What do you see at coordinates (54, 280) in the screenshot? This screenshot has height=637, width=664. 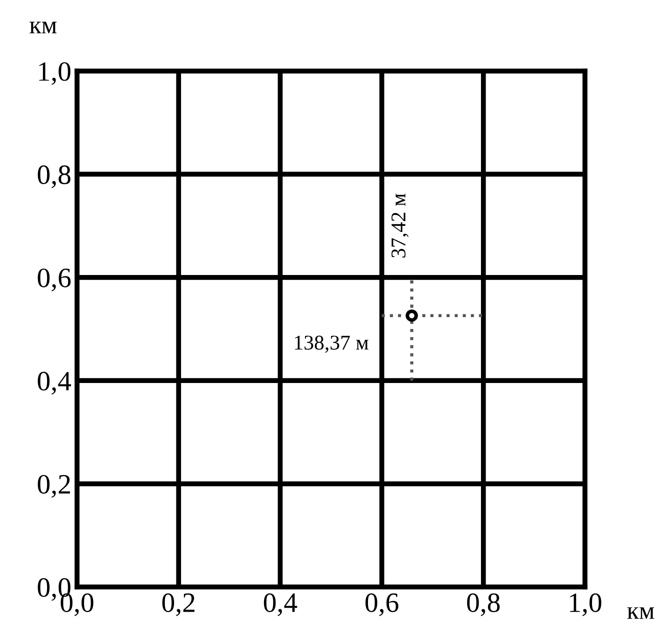 I see `y-tick-label: 0,6` at bounding box center [54, 280].